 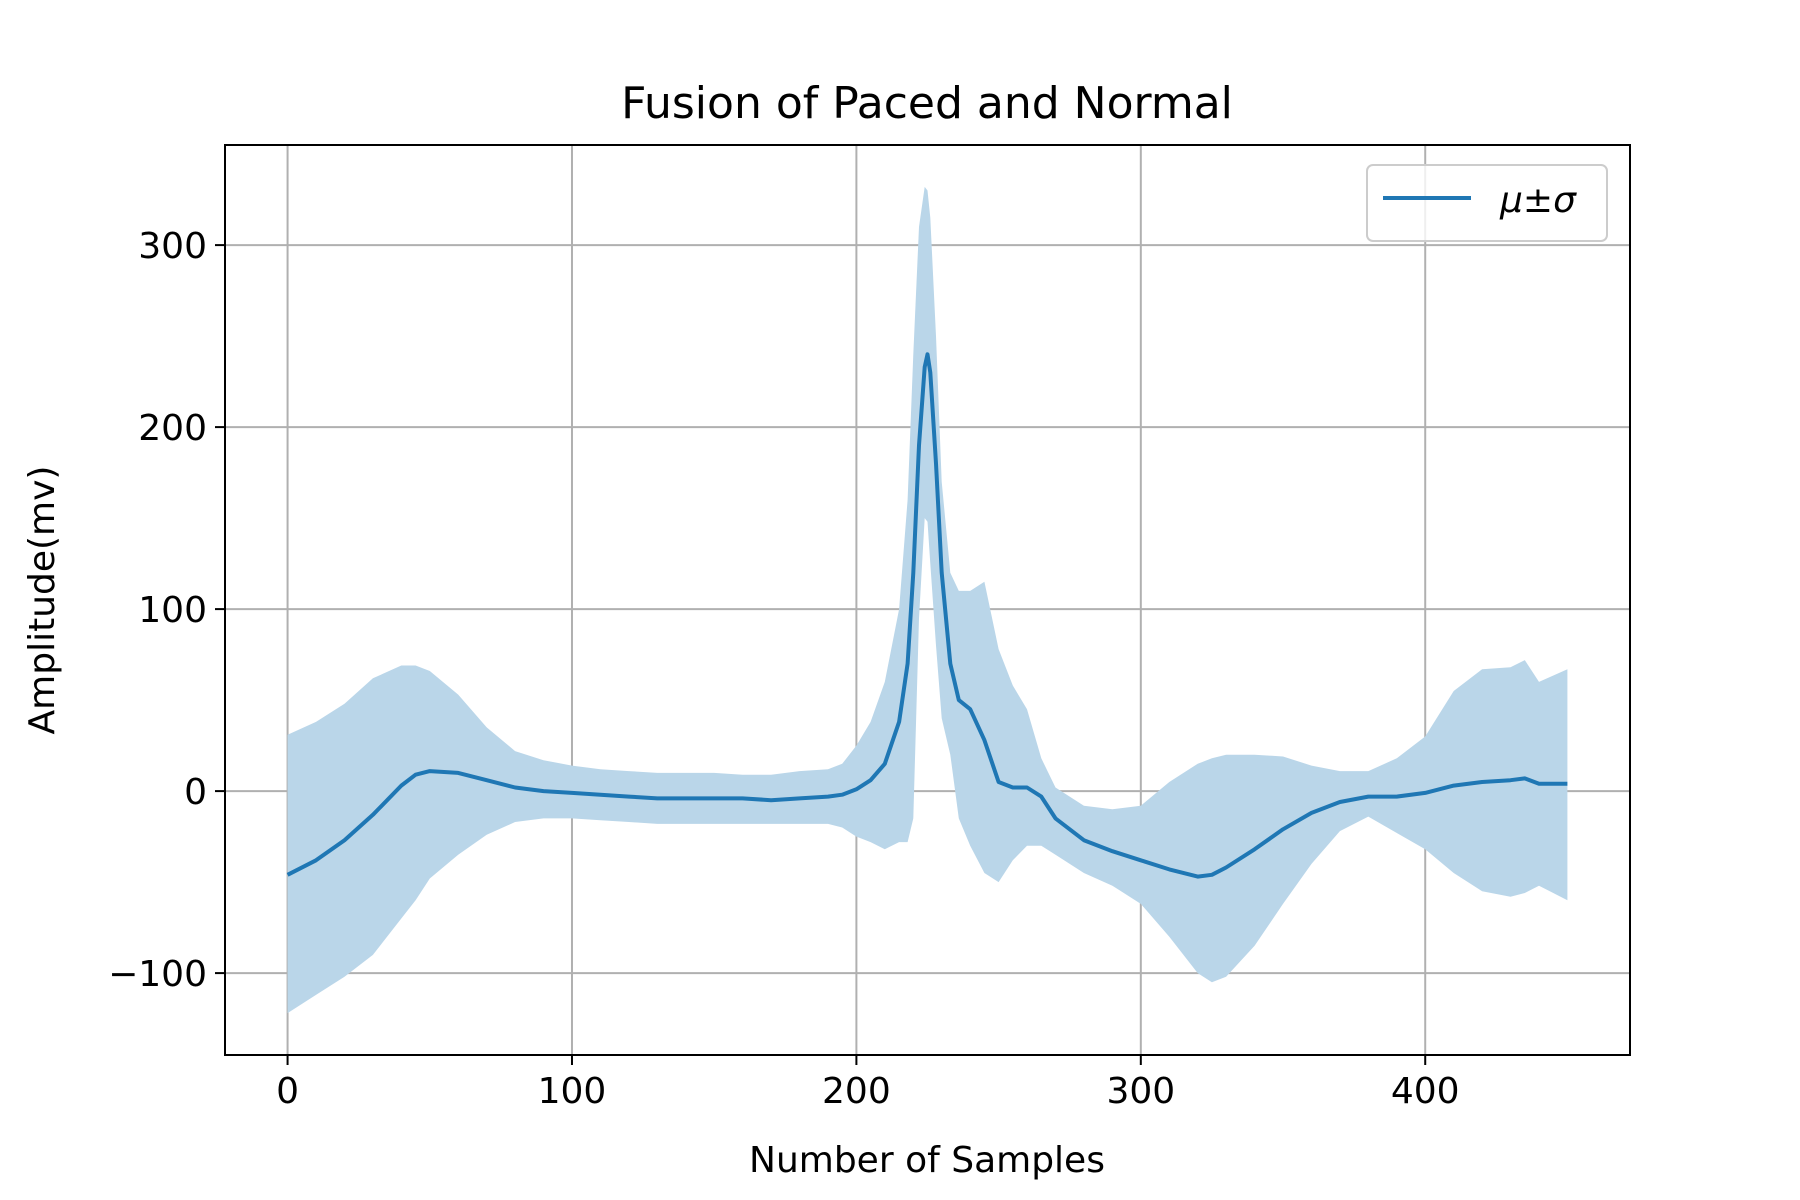 What do you see at coordinates (172, 428) in the screenshot?
I see `y-tick-label: 200` at bounding box center [172, 428].